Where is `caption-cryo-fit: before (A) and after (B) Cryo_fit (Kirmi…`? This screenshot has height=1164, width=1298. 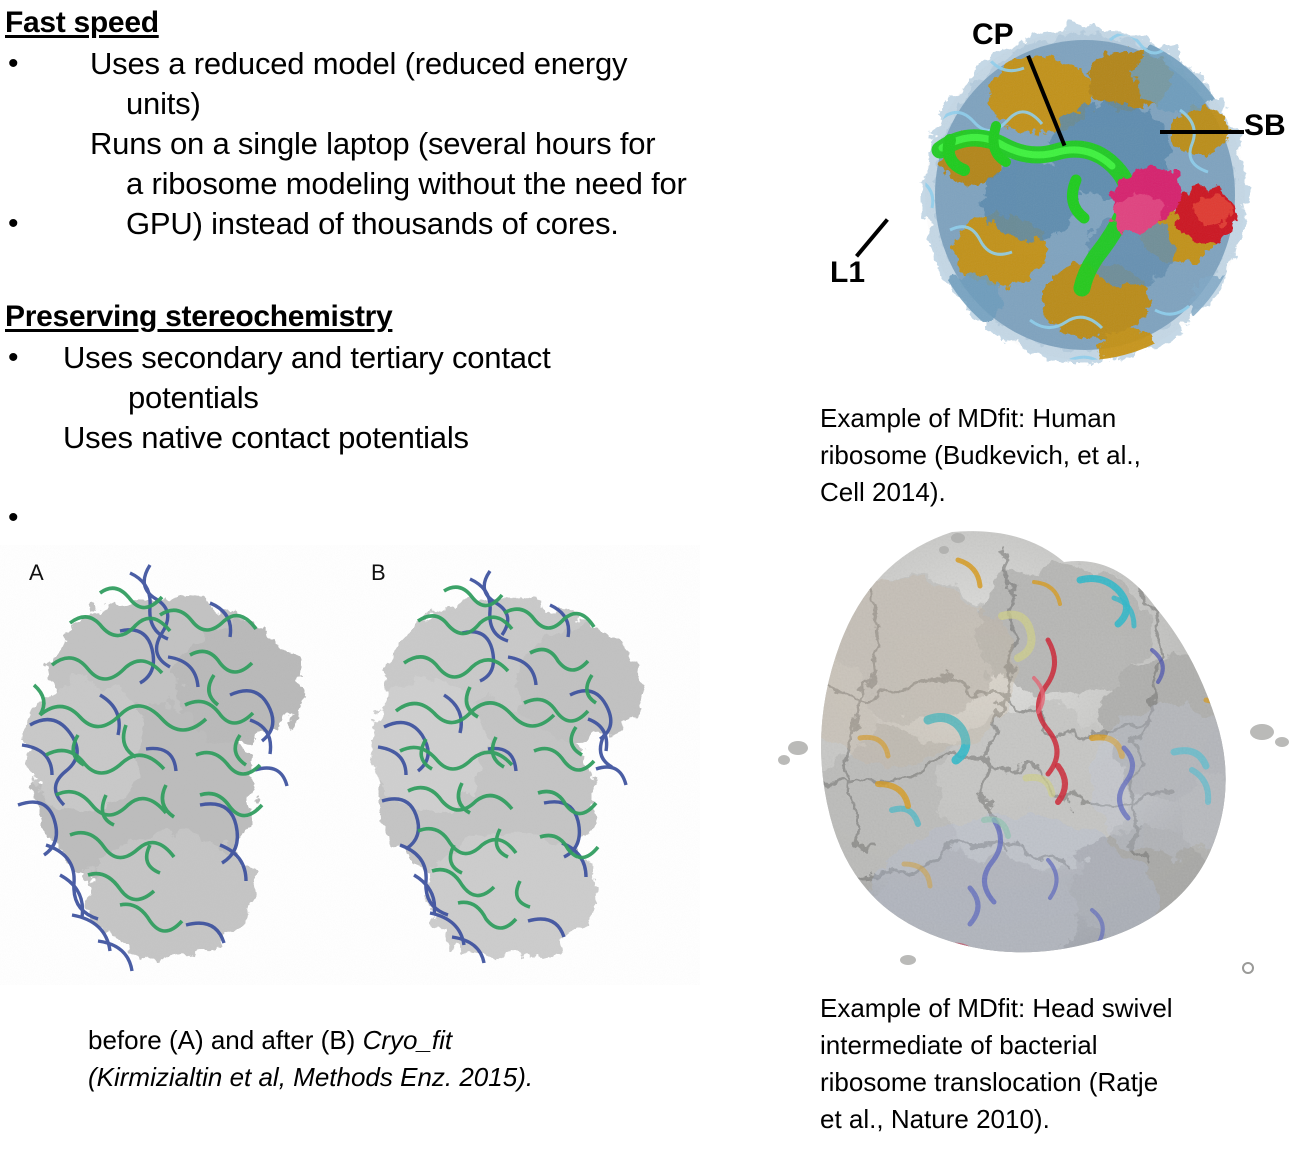
caption-cryo-fit: before (A) and after (B) Cryo_fit (Kirmi… is located at coordinates (388, 1059).